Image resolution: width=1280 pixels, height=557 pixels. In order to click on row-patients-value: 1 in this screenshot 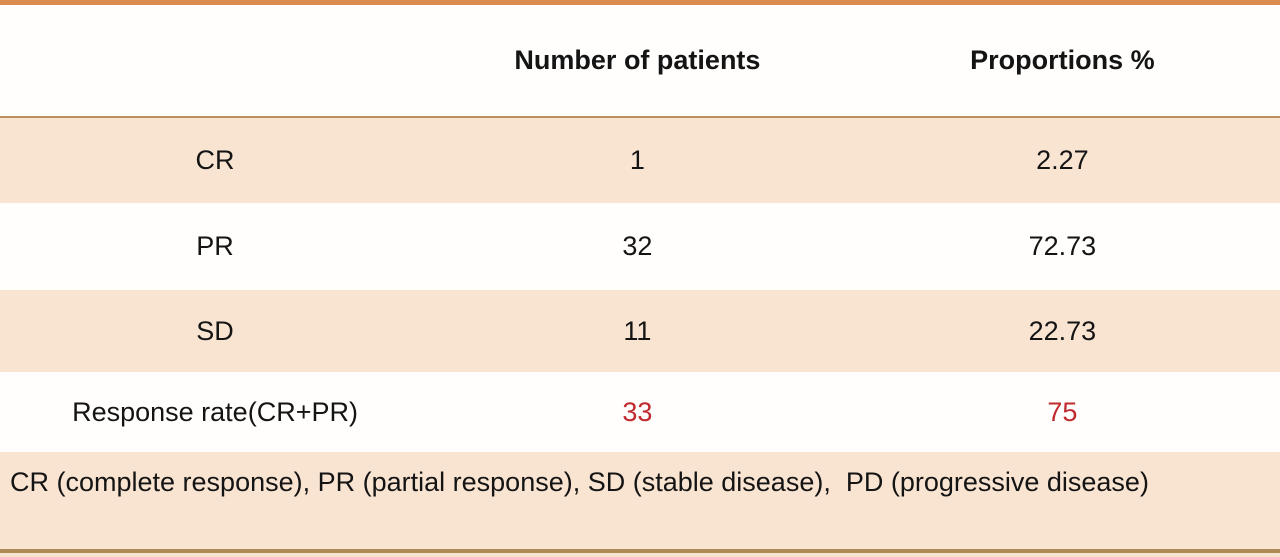, I will do `click(637, 160)`.